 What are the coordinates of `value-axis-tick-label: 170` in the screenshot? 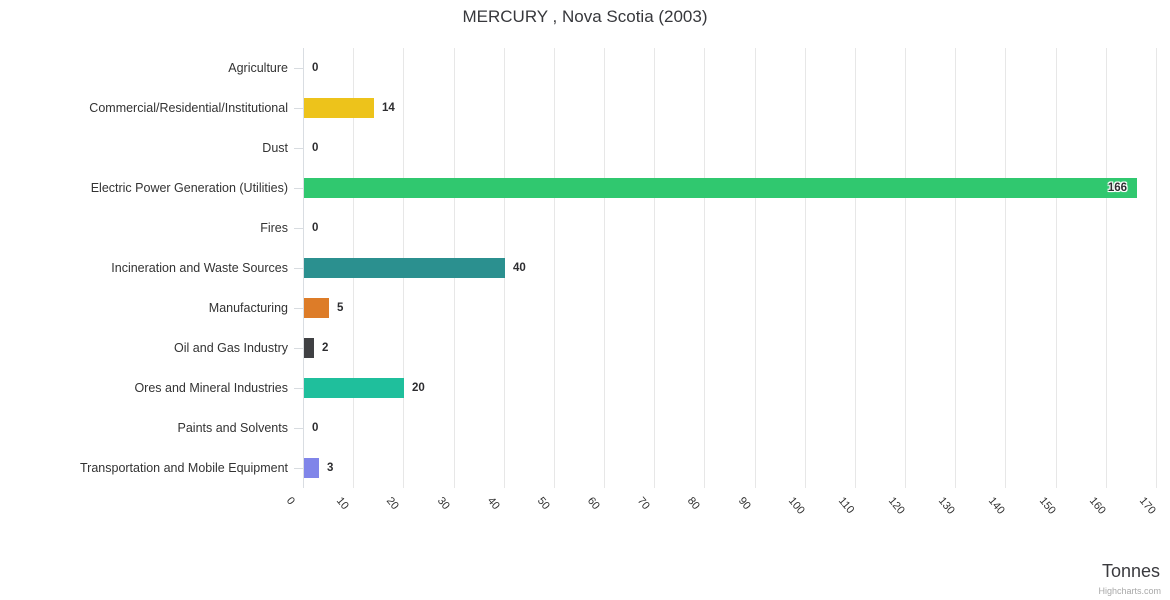 It's located at (1147, 506).